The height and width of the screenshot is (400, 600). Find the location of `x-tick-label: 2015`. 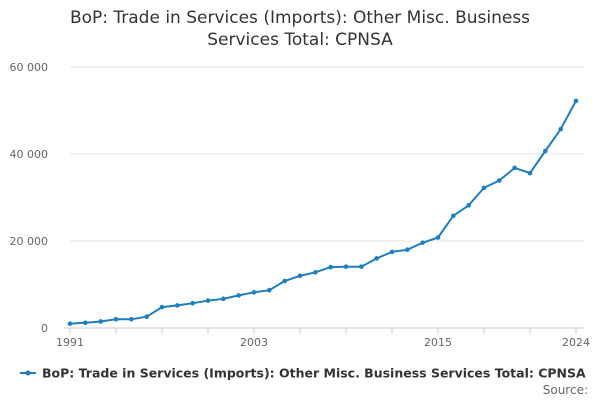

x-tick-label: 2015 is located at coordinates (438, 342).